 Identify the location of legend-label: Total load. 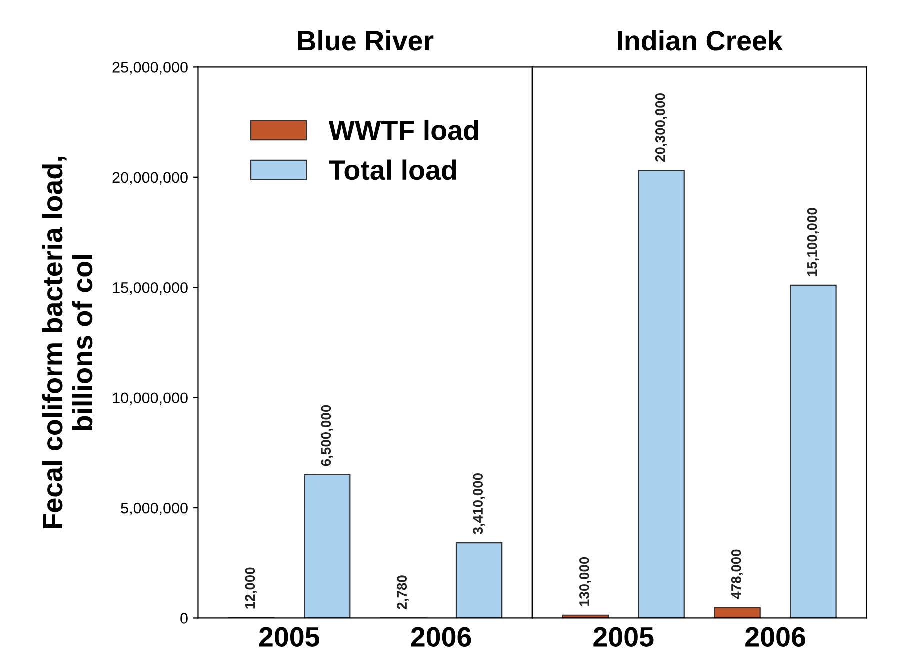
(392, 170).